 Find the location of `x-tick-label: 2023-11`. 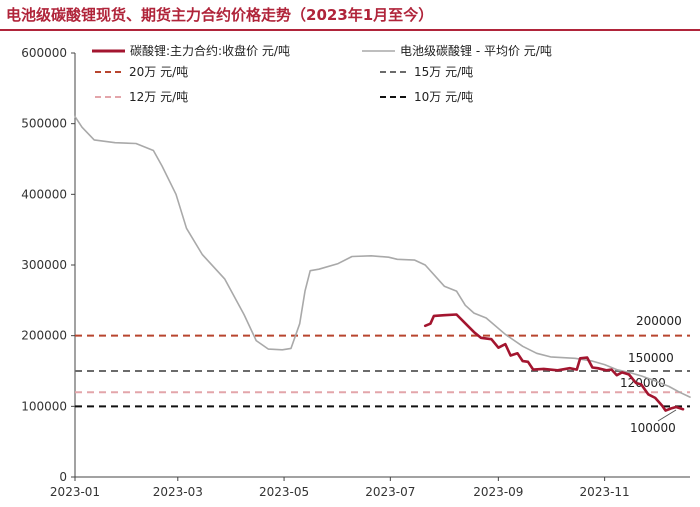

x-tick-label: 2023-11 is located at coordinates (605, 492).